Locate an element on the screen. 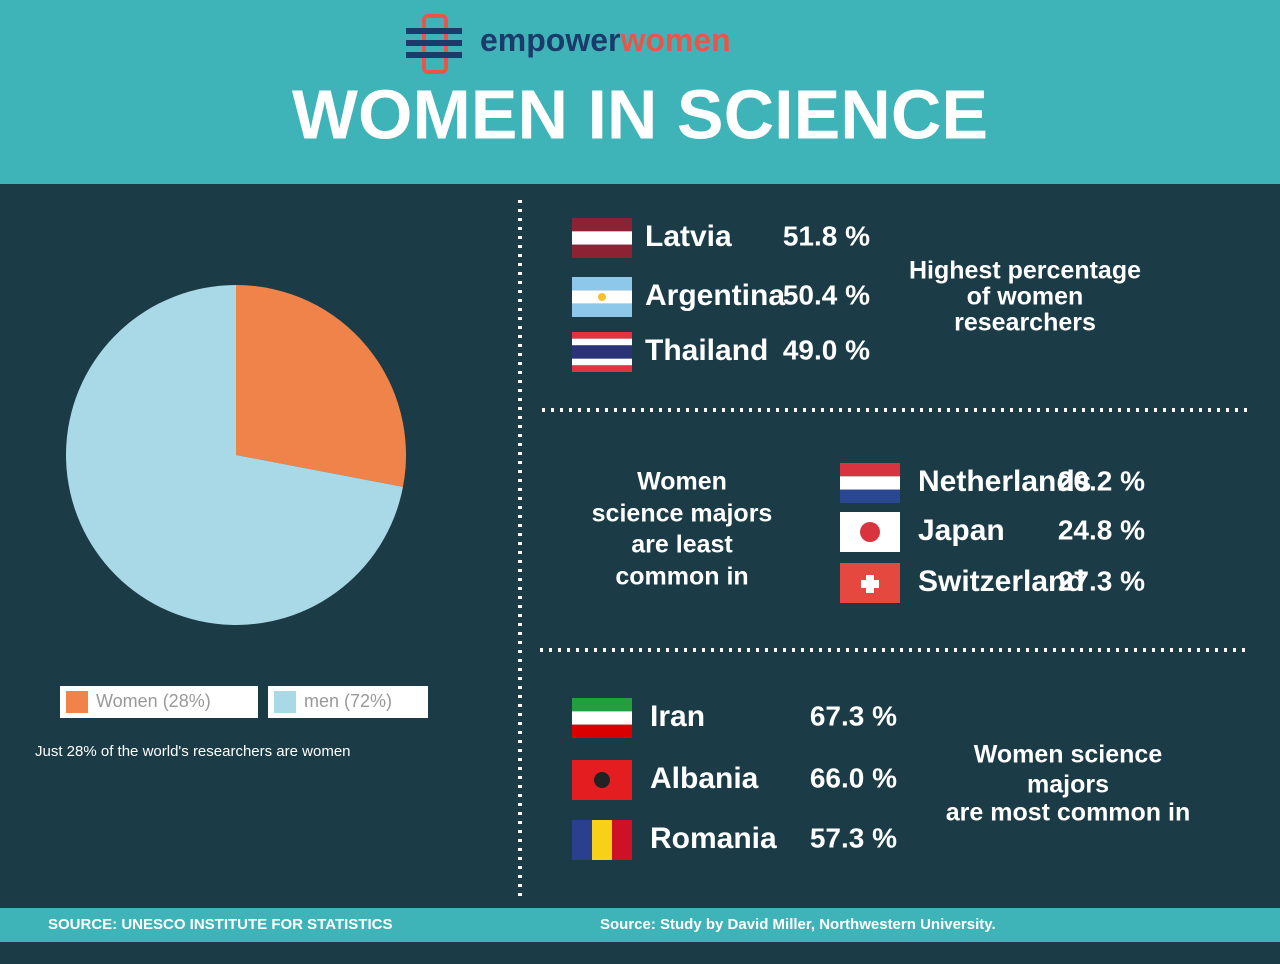  section-heading: of women is located at coordinates (1025, 297).